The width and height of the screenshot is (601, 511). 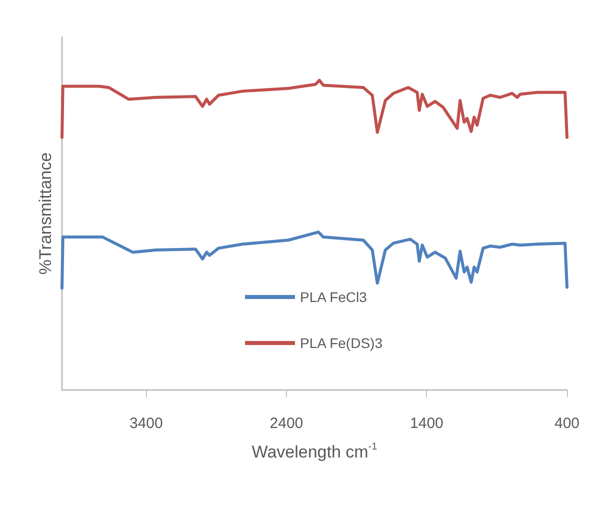 I want to click on legend-label: PLA FeCl3, so click(x=334, y=297).